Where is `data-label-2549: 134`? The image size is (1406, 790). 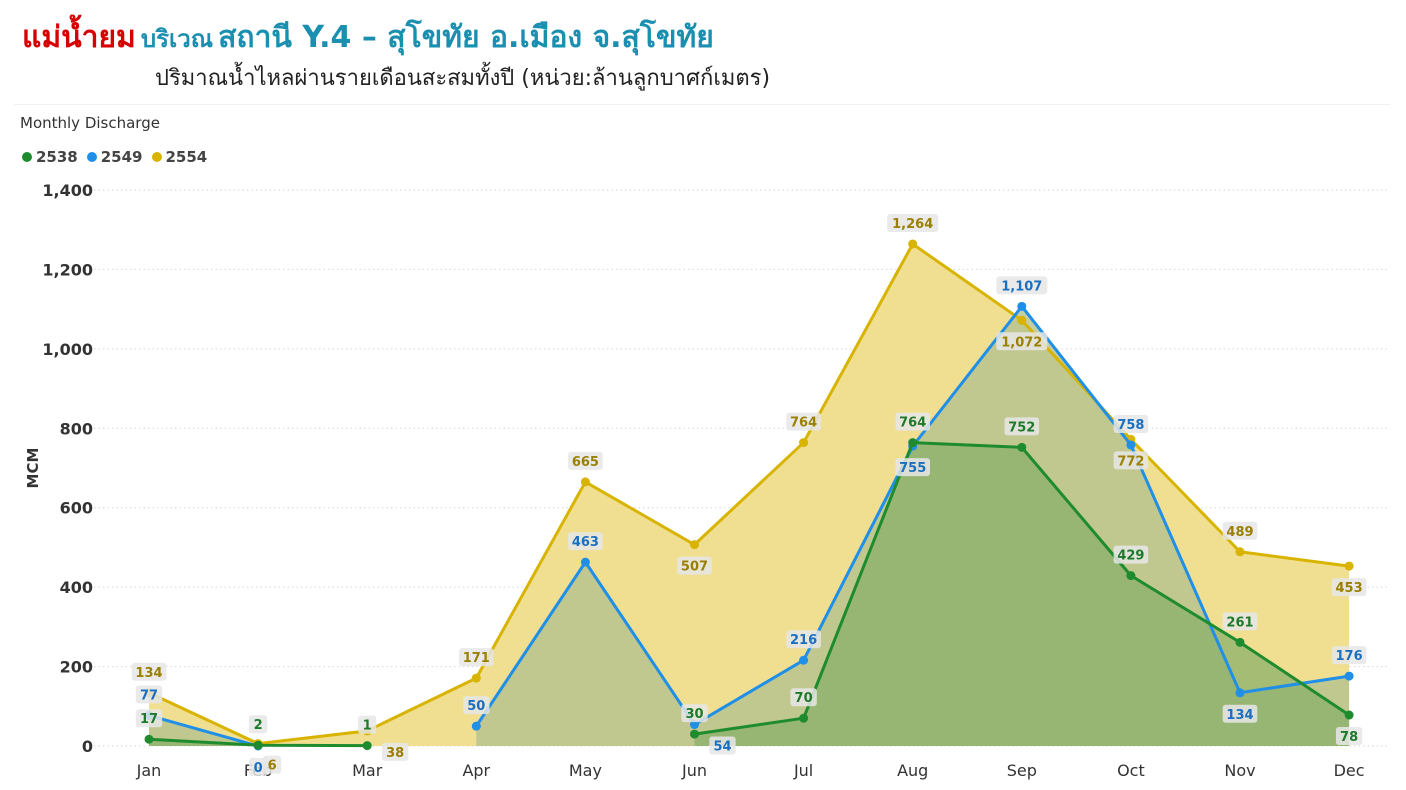 data-label-2549: 134 is located at coordinates (1240, 713).